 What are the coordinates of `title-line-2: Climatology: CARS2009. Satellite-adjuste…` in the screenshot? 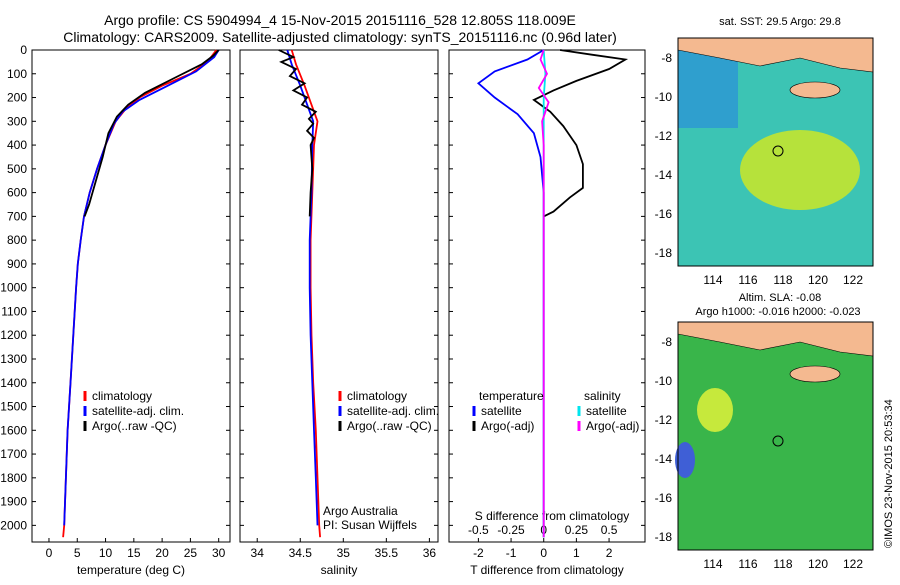 It's located at (340, 37).